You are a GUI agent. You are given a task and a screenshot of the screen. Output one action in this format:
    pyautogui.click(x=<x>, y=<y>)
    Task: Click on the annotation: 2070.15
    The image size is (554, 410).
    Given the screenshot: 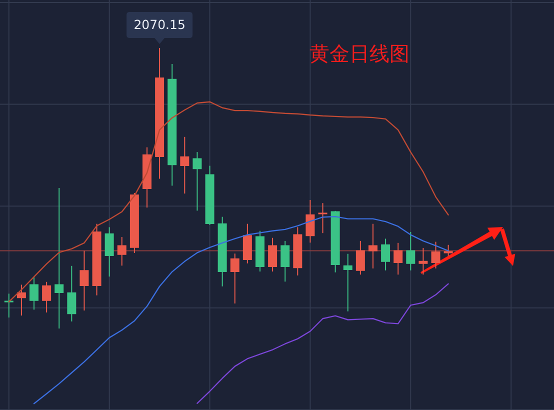 What is the action you would take?
    pyautogui.click(x=160, y=24)
    